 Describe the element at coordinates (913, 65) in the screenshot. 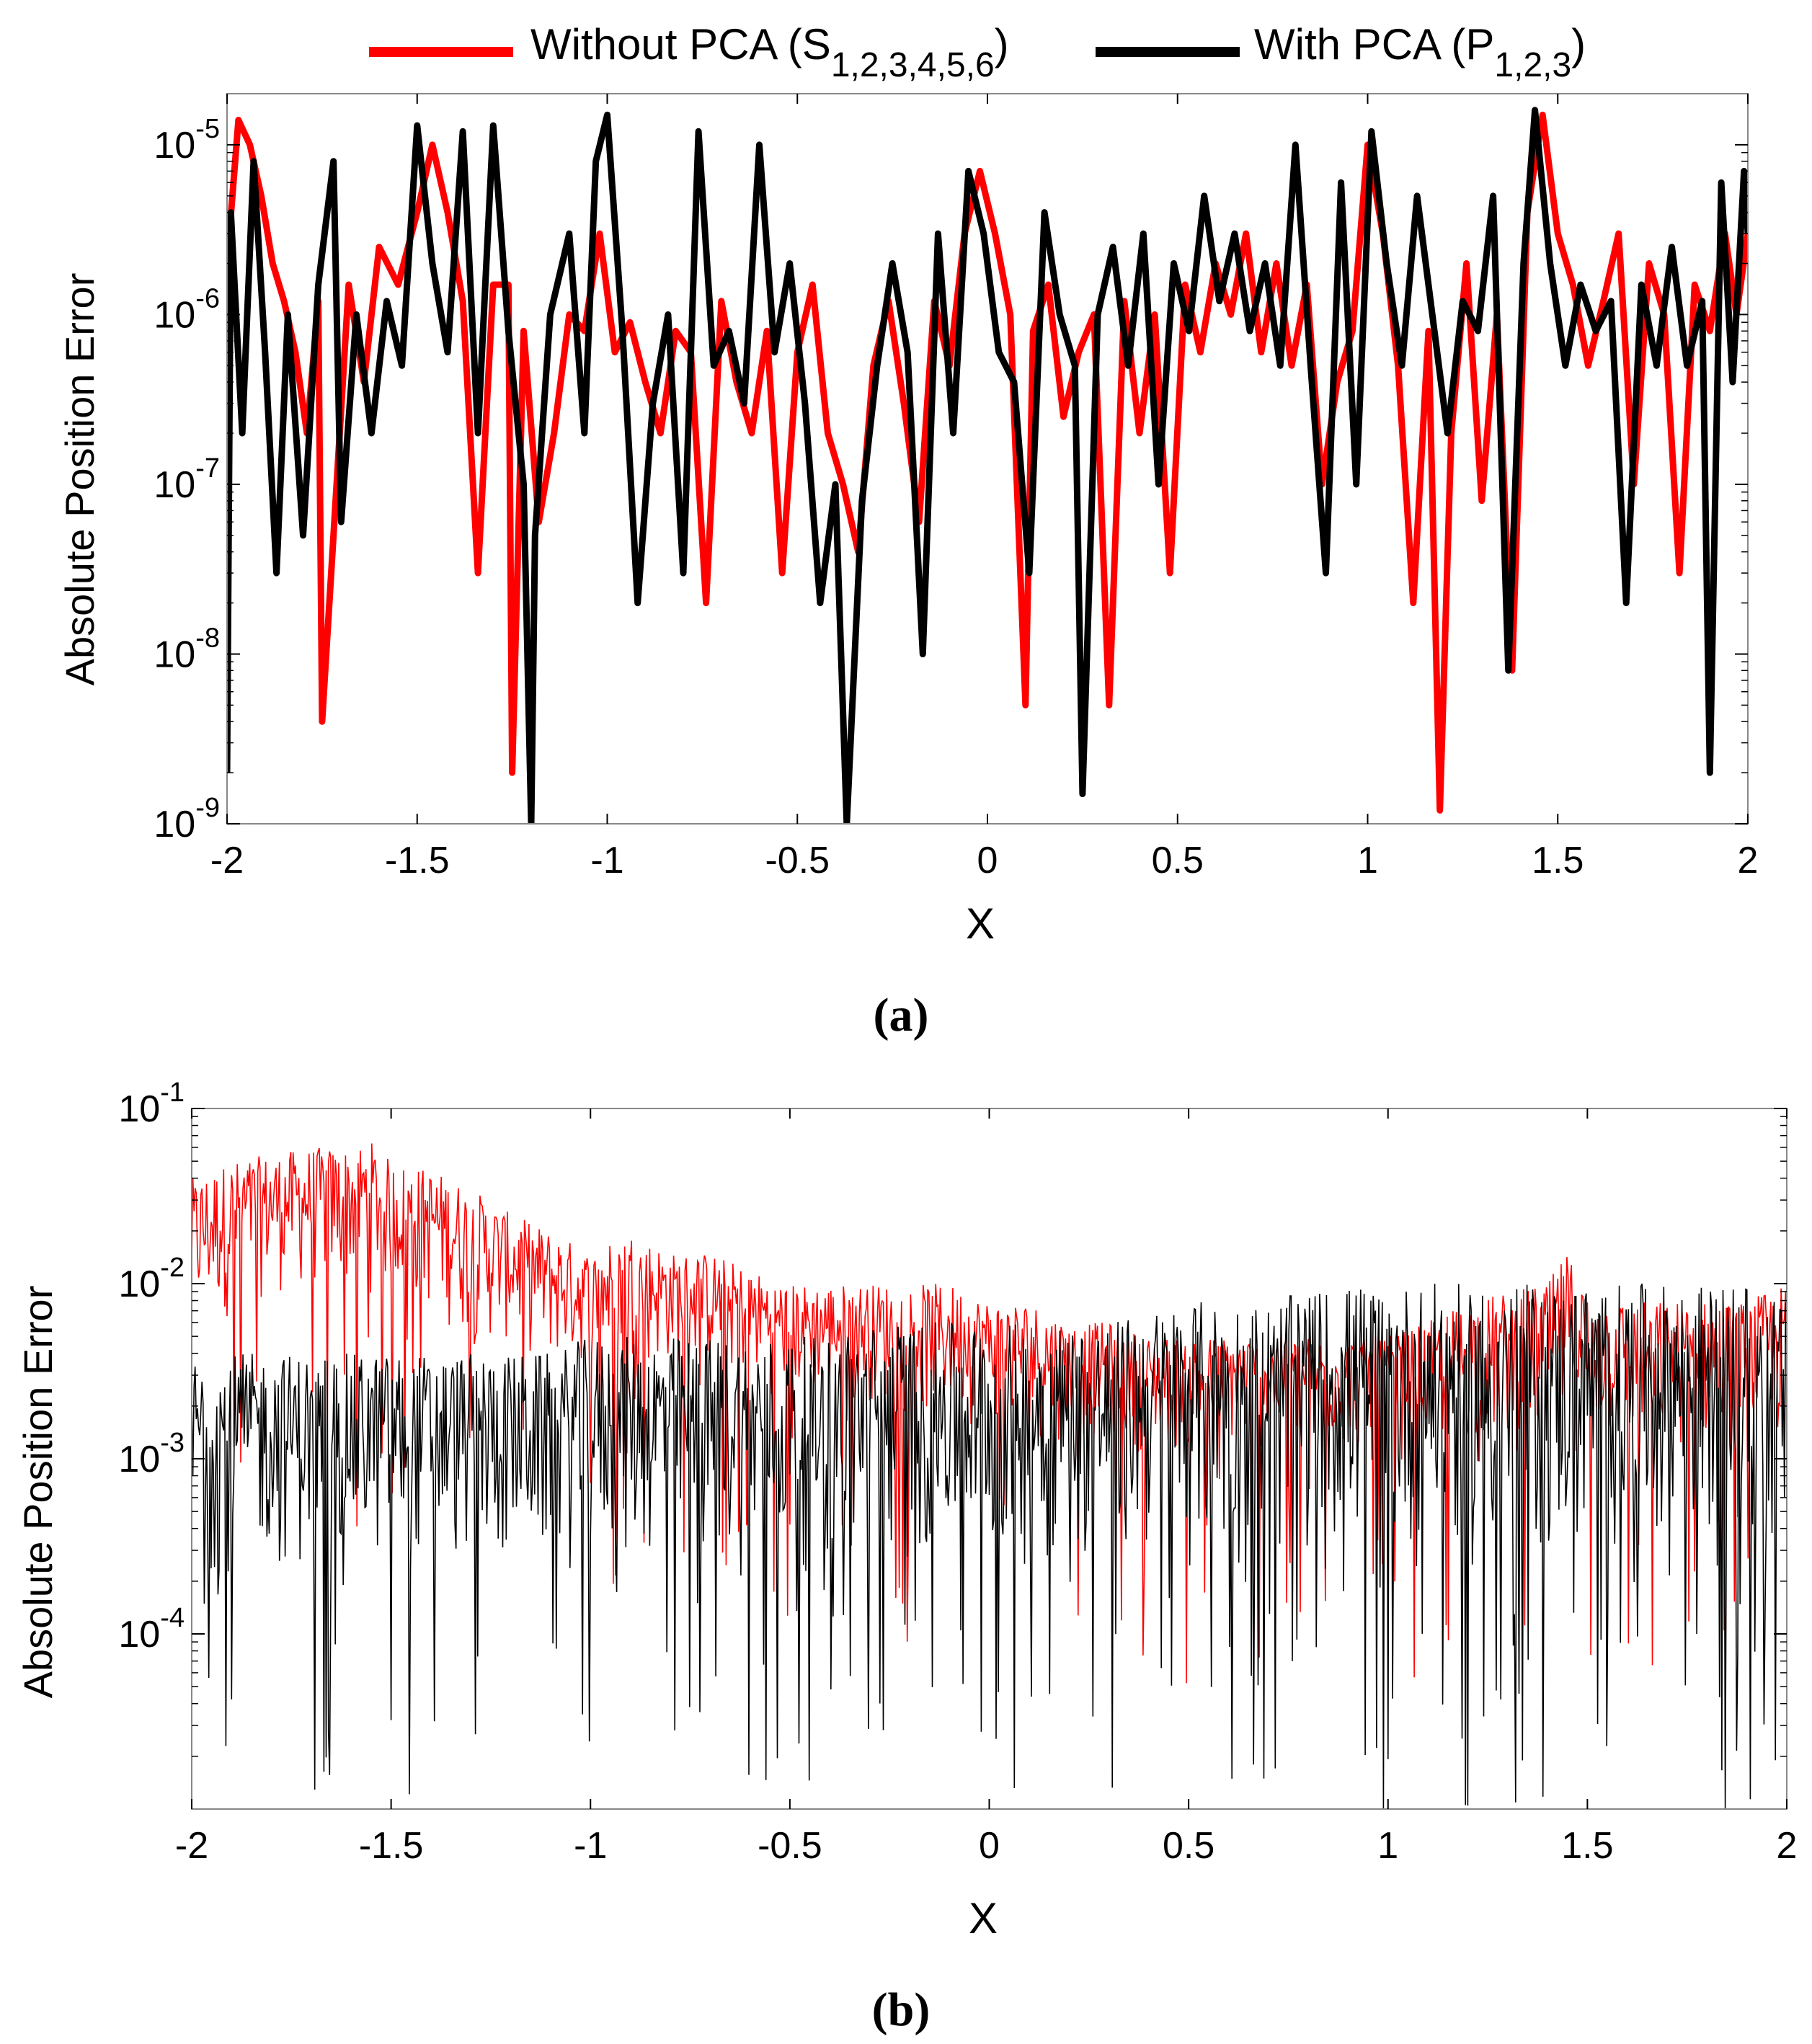

I see `legend-red-sub: 1,2,3,4,5,6` at that location.